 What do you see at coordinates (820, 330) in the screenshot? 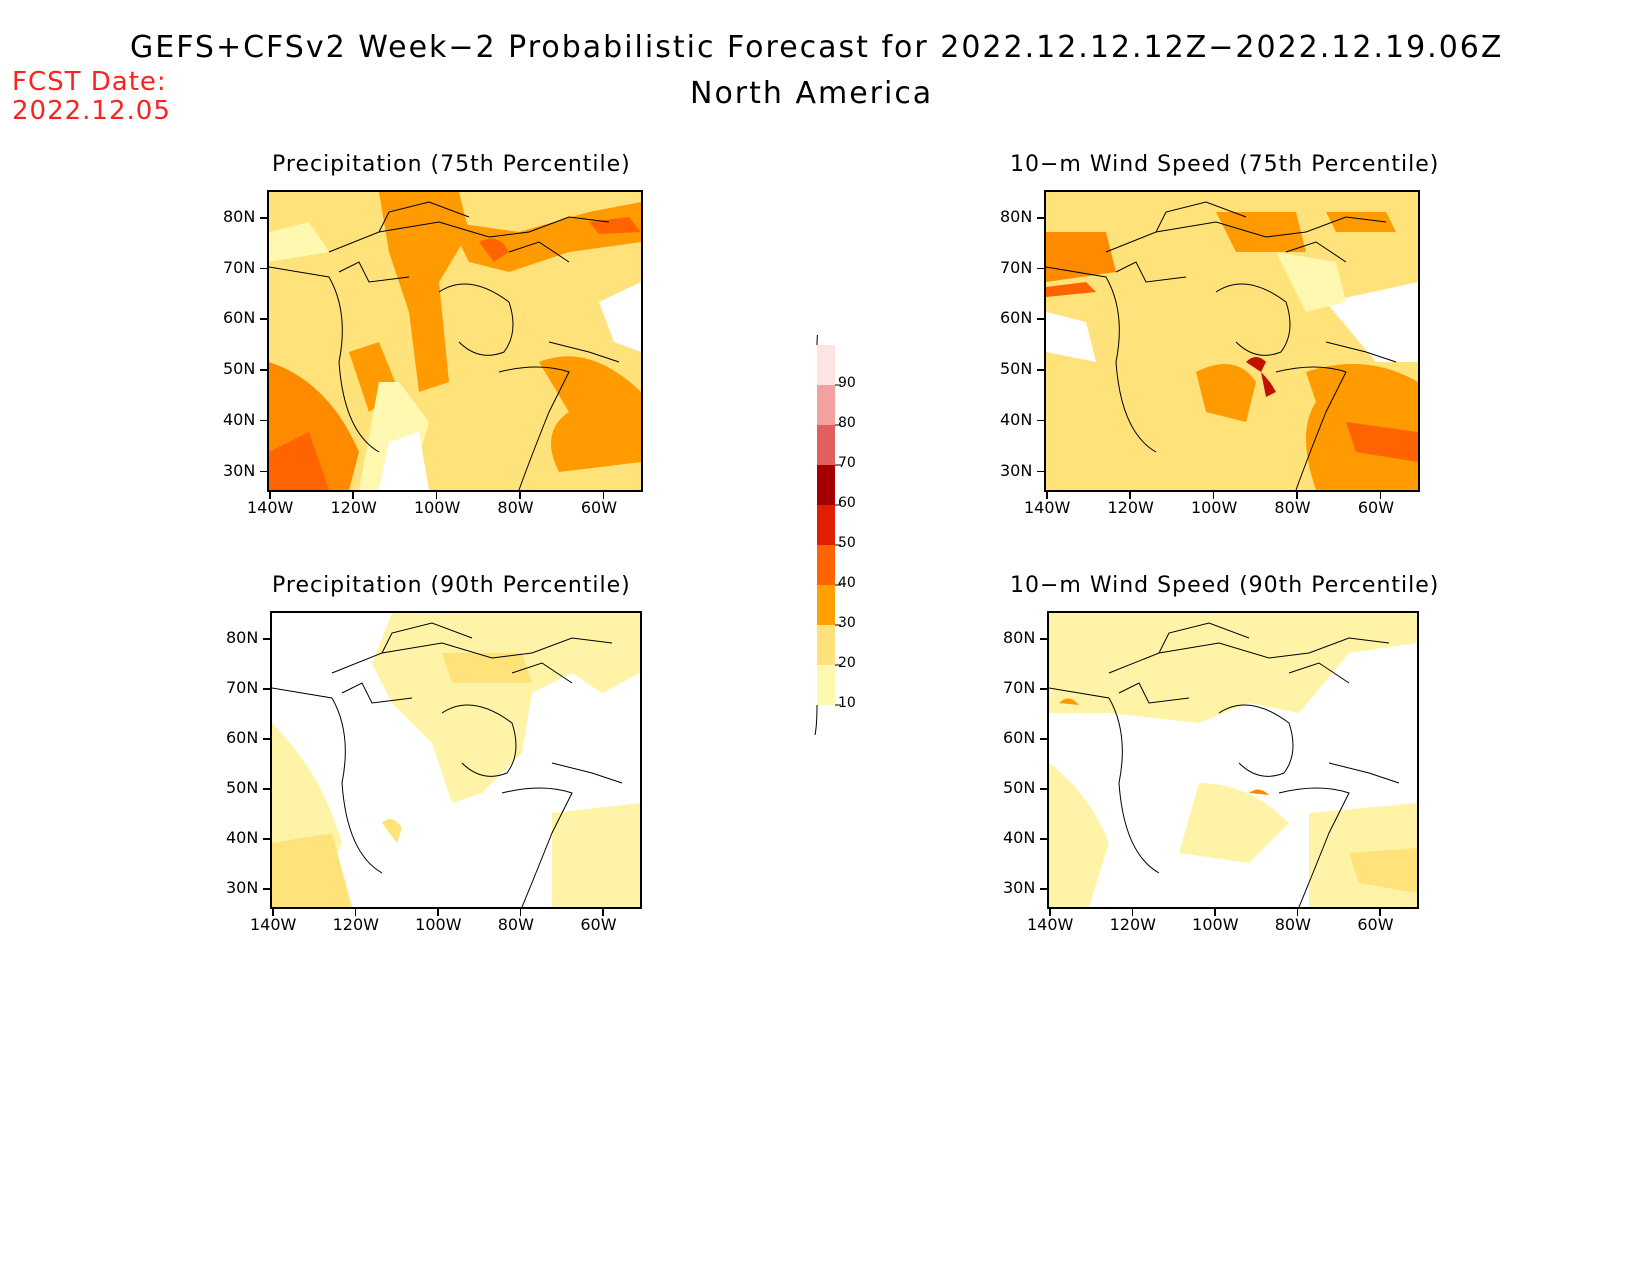
I see `colorbar-tip` at bounding box center [820, 330].